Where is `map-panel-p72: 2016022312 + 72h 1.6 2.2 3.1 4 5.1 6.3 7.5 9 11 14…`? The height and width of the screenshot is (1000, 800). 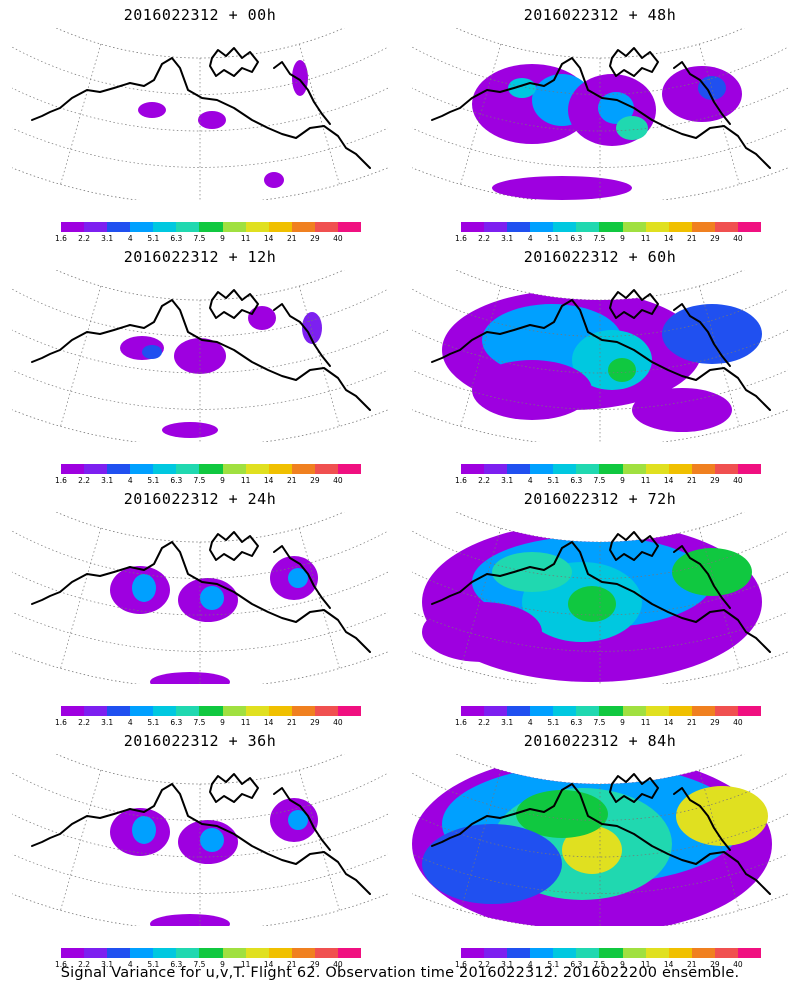 map-panel-p72: 2016022312 + 72h 1.6 2.2 3.1 4 5.1 6.3 7.5 9 11 14… is located at coordinates (600, 608).